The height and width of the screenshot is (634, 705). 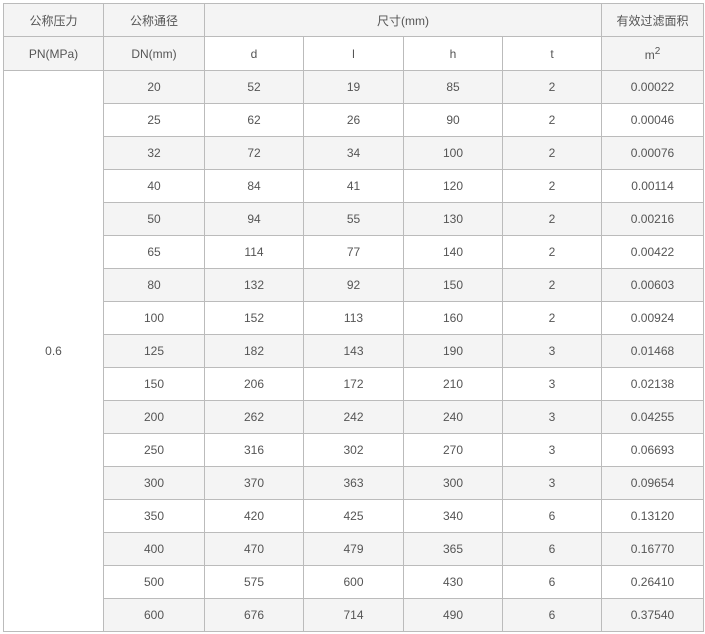 I want to click on cell-h: 340, so click(x=453, y=516).